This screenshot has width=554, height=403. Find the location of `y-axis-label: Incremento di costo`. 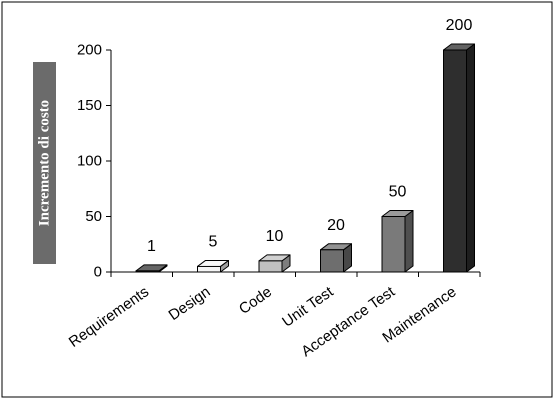

y-axis-label: Incremento di costo is located at coordinates (44, 163).